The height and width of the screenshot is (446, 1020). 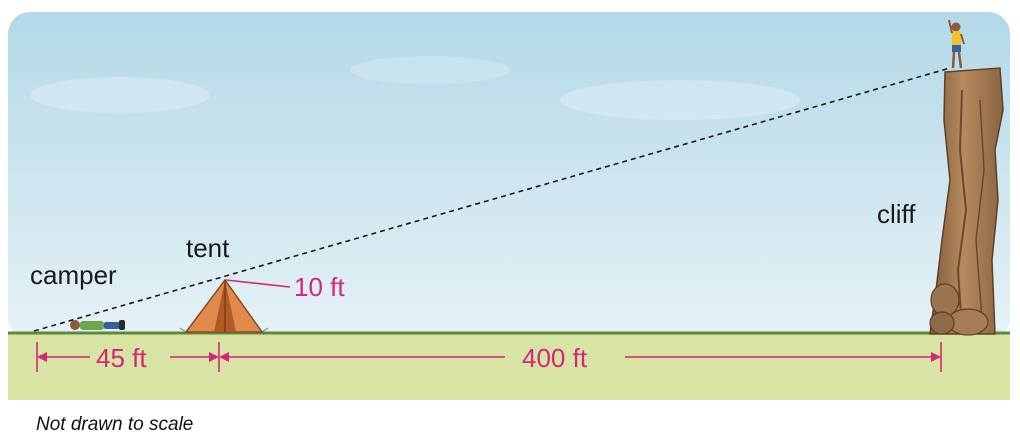 I want to click on camper-label: camper, so click(x=73, y=275).